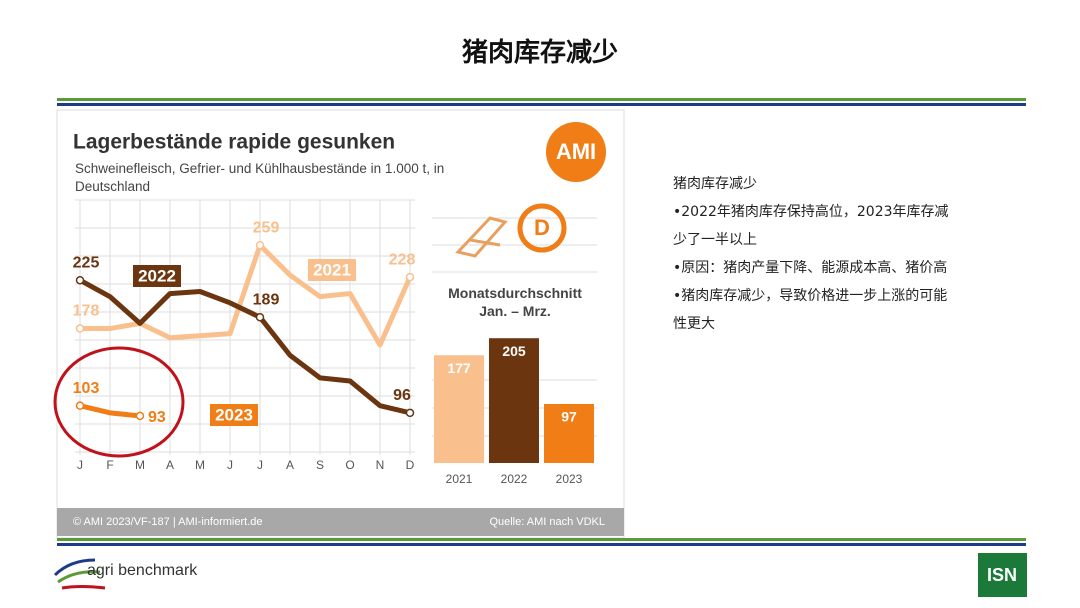  I want to click on data-label: 97, so click(569, 417).